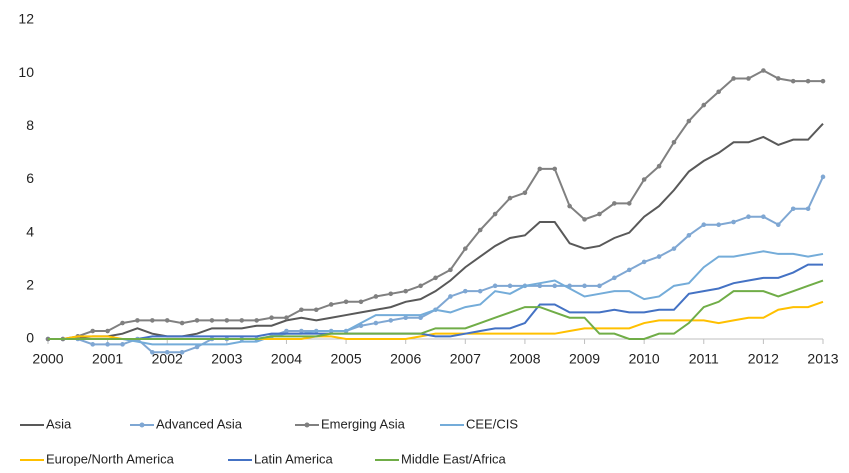  I want to click on y-tick-label: 10, so click(26, 72).